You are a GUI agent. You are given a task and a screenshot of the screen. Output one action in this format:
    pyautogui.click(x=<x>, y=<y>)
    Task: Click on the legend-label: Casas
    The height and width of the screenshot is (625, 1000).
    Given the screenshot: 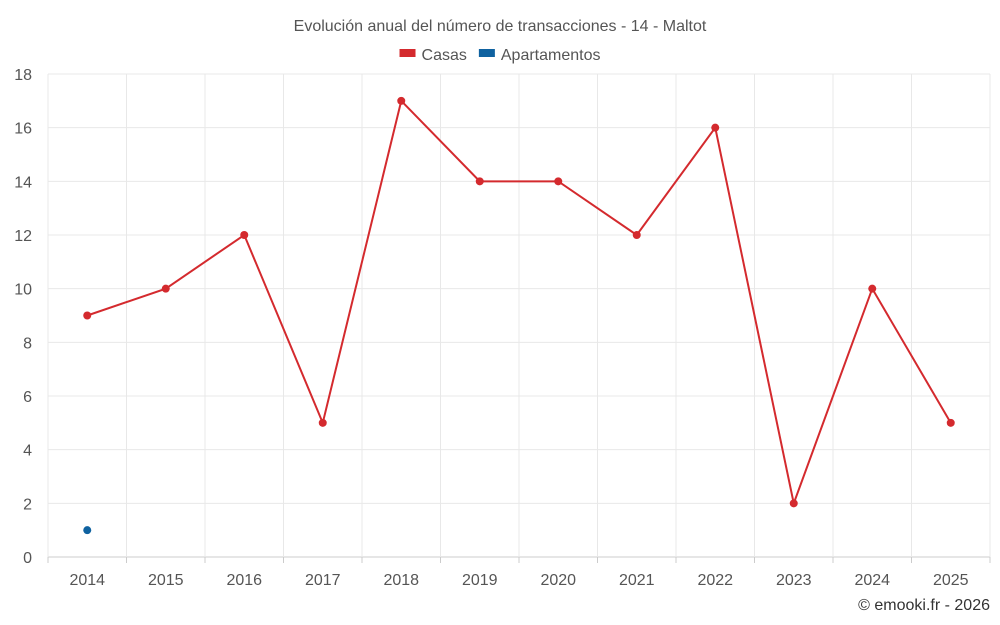 What is the action you would take?
    pyautogui.click(x=444, y=55)
    